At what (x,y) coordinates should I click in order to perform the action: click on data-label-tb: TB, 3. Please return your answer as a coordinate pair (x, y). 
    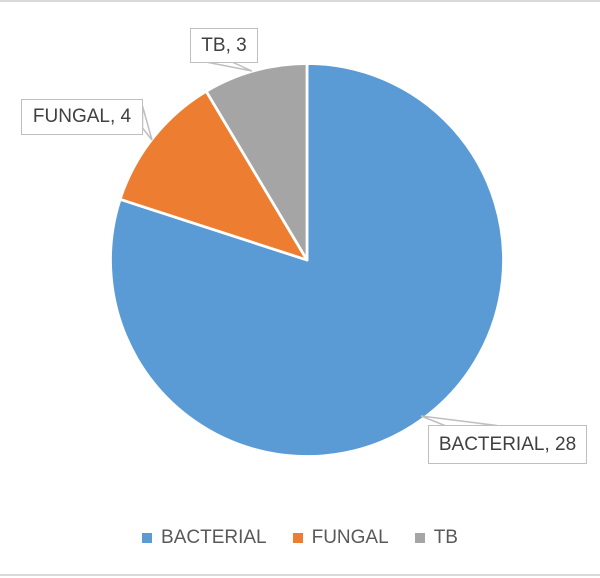
    Looking at the image, I should click on (224, 45).